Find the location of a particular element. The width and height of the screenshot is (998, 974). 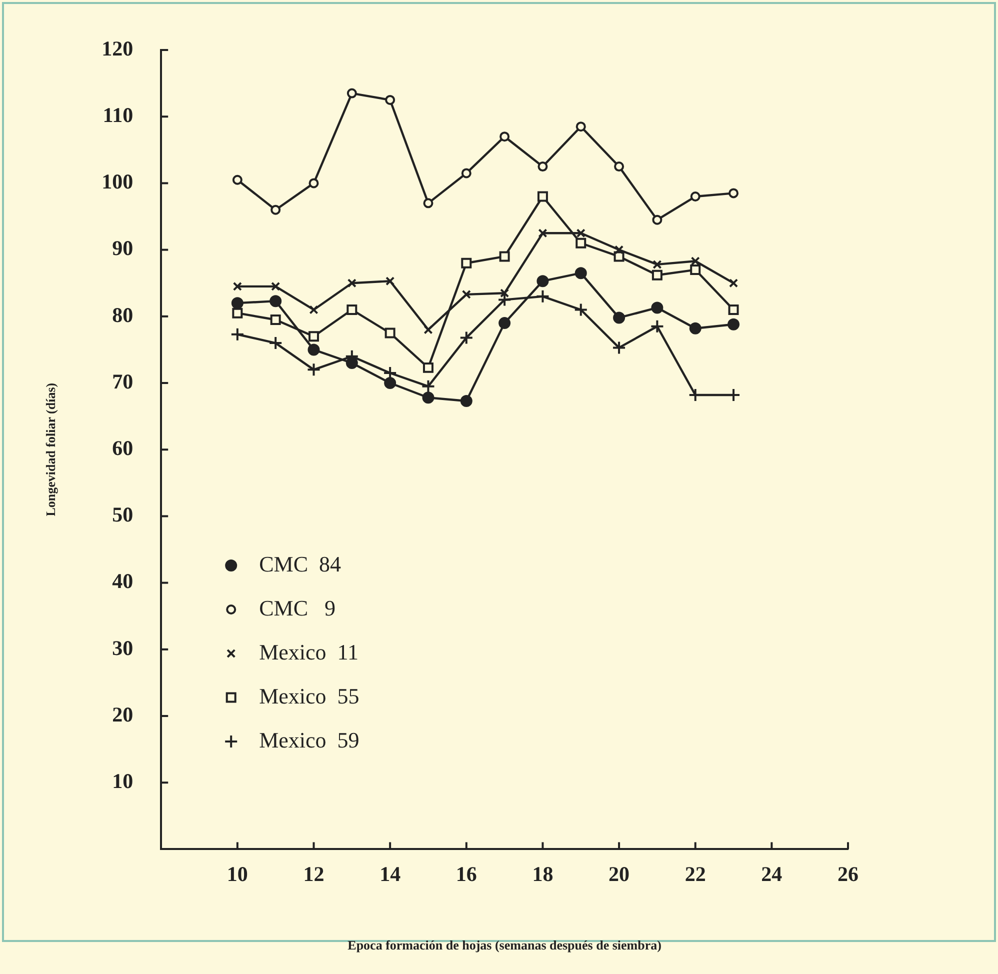

x-tick-label: 18 is located at coordinates (543, 874).